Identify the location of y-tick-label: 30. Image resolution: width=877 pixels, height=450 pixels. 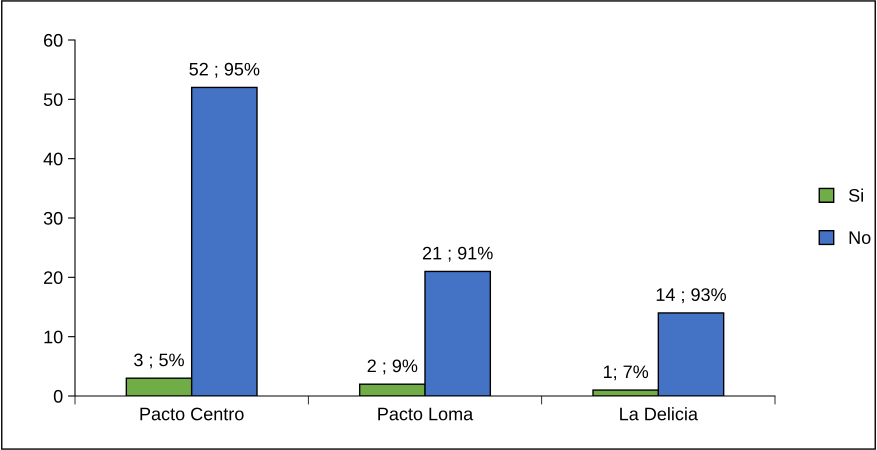
(53, 218).